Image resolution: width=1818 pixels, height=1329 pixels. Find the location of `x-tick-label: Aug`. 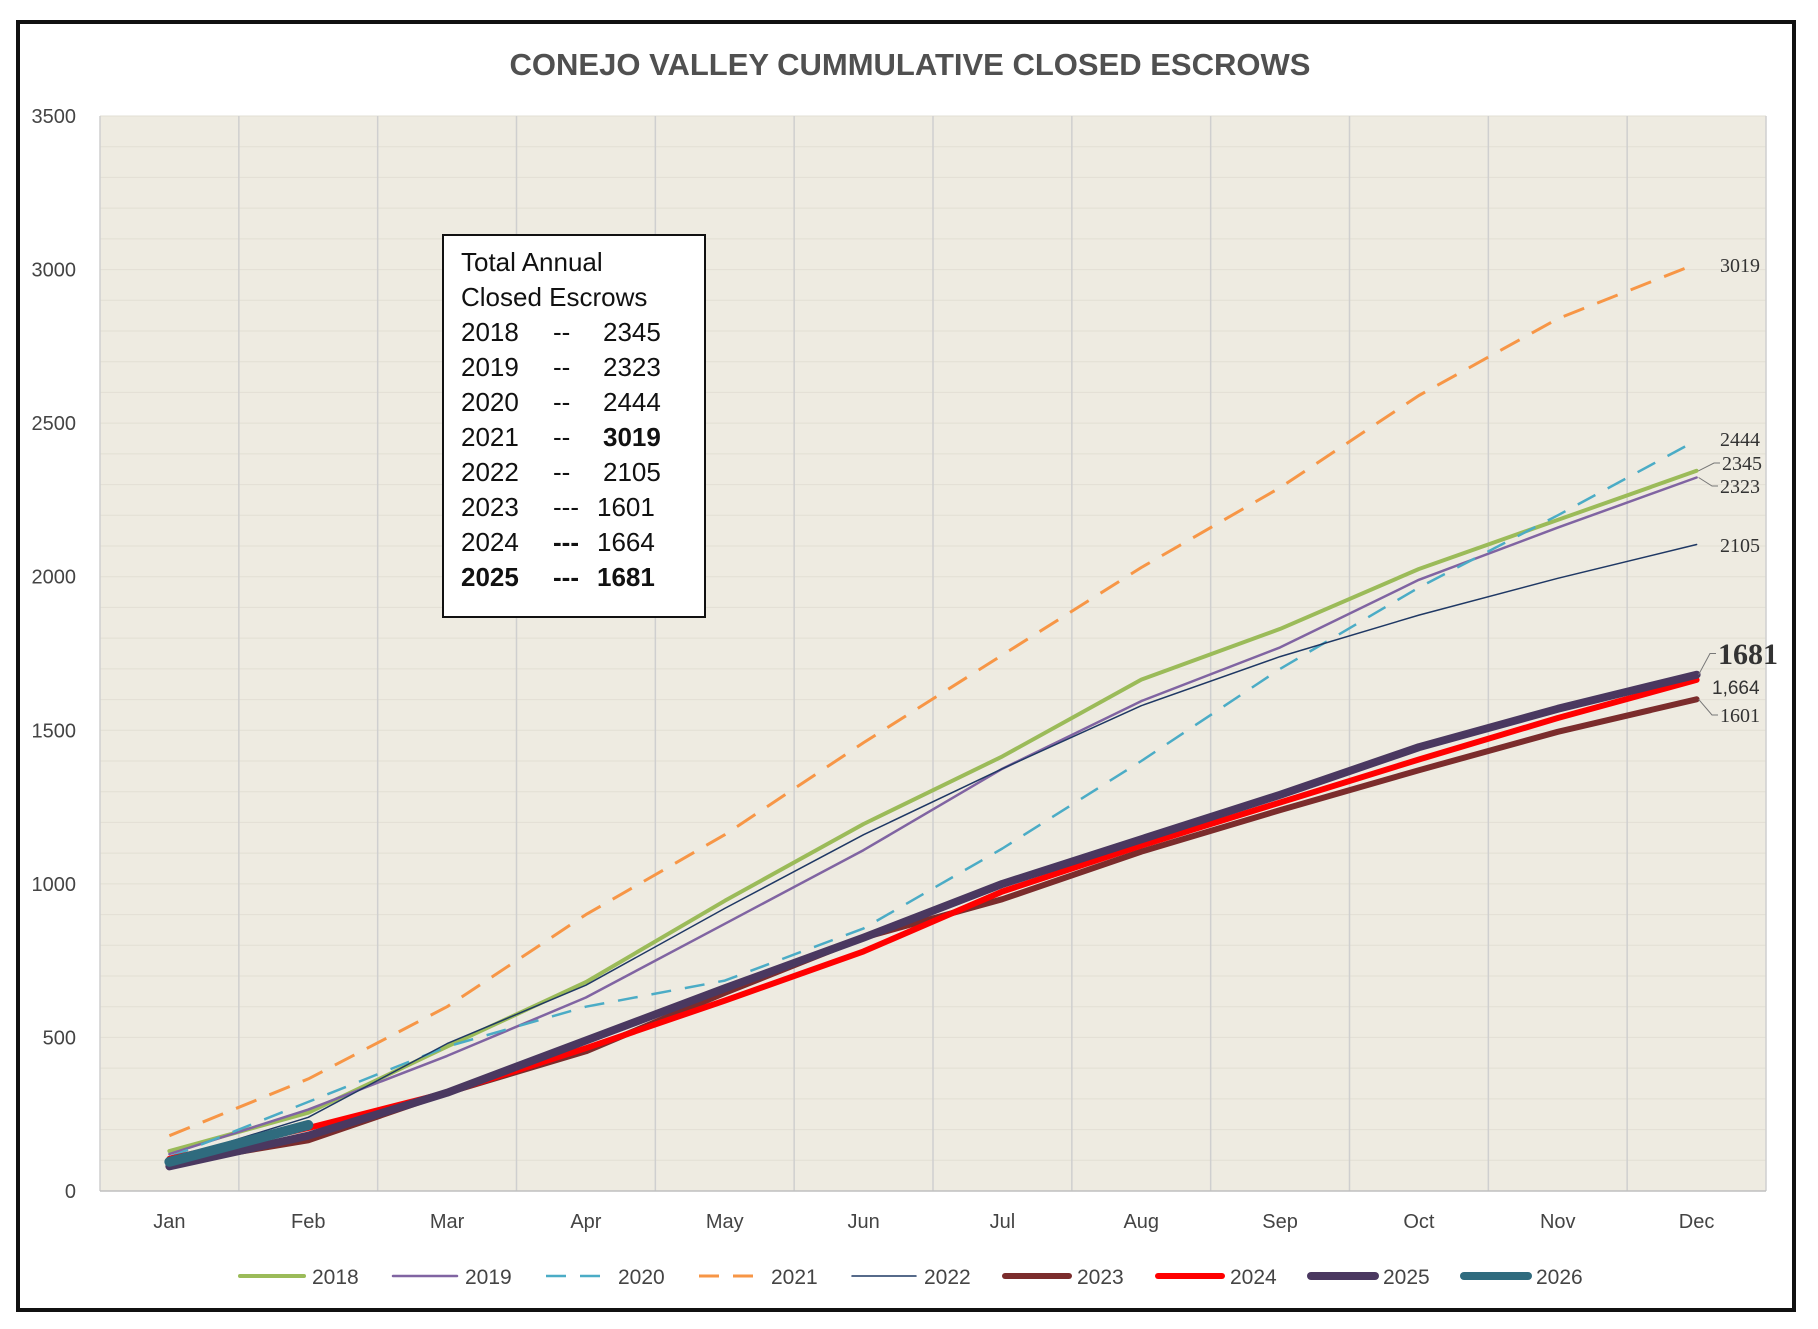

x-tick-label: Aug is located at coordinates (1141, 1222).